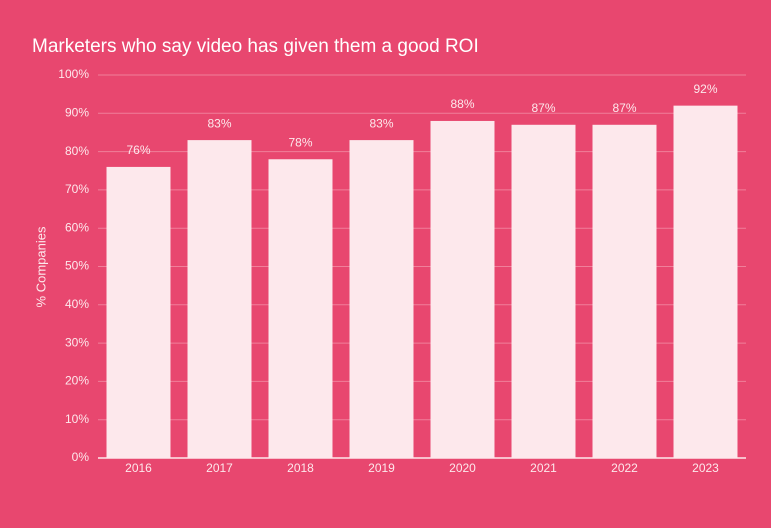 The width and height of the screenshot is (771, 528). Describe the element at coordinates (300, 142) in the screenshot. I see `value-label: 78%` at that location.